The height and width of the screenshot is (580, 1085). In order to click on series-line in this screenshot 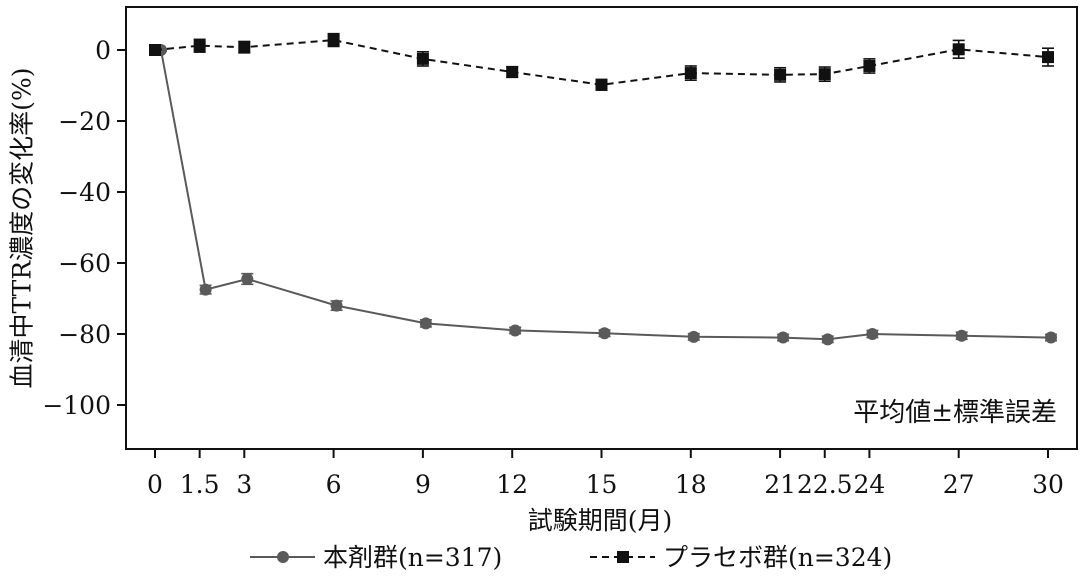, I will do `click(601, 62)`.